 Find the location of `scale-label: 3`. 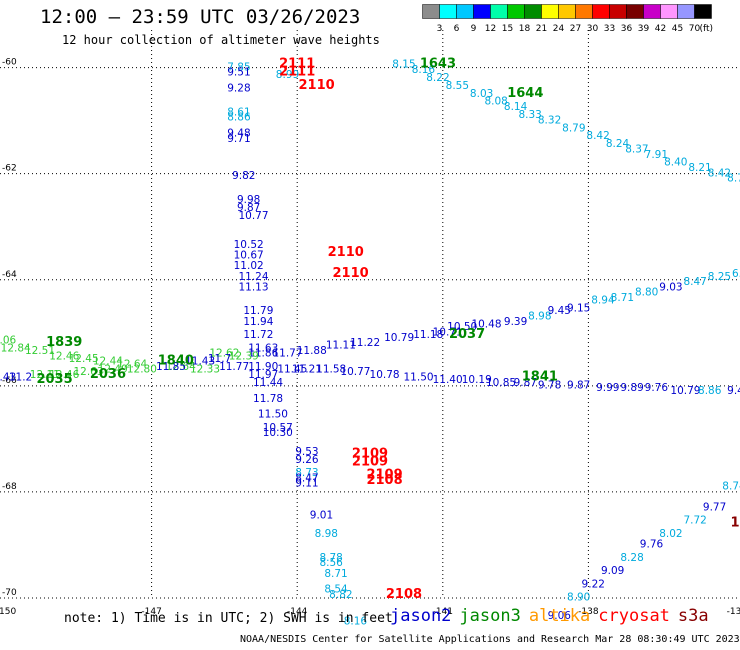

scale-label: 3 is located at coordinates (440, 29).